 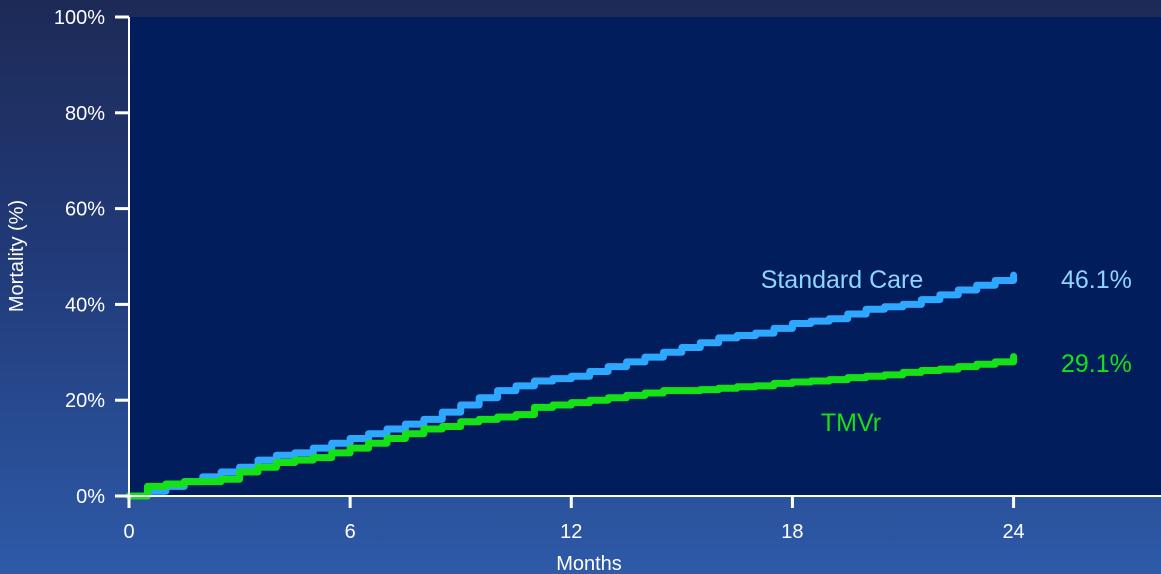 What do you see at coordinates (90, 497) in the screenshot?
I see `y-tick-label: 0%` at bounding box center [90, 497].